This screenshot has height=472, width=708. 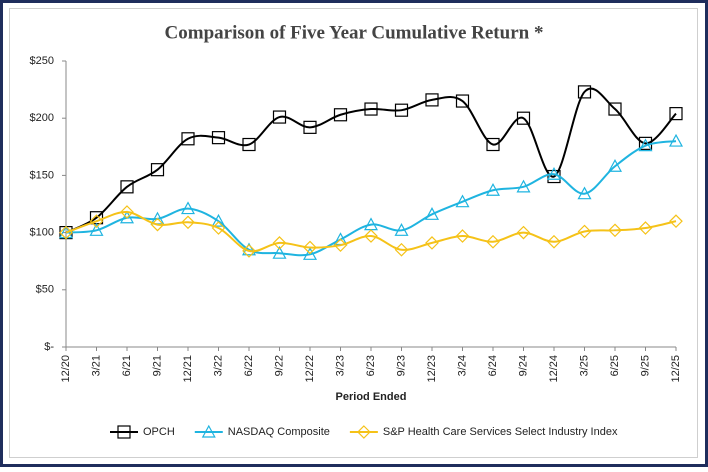 I want to click on y-tick-label: $200, so click(x=42, y=118).